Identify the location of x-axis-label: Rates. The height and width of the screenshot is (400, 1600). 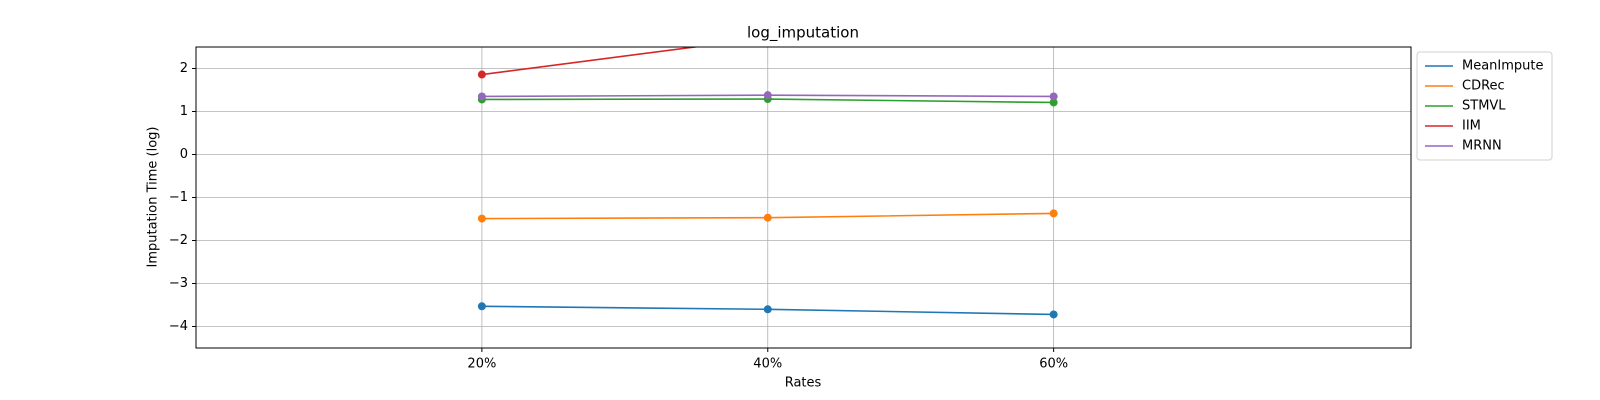
(803, 383).